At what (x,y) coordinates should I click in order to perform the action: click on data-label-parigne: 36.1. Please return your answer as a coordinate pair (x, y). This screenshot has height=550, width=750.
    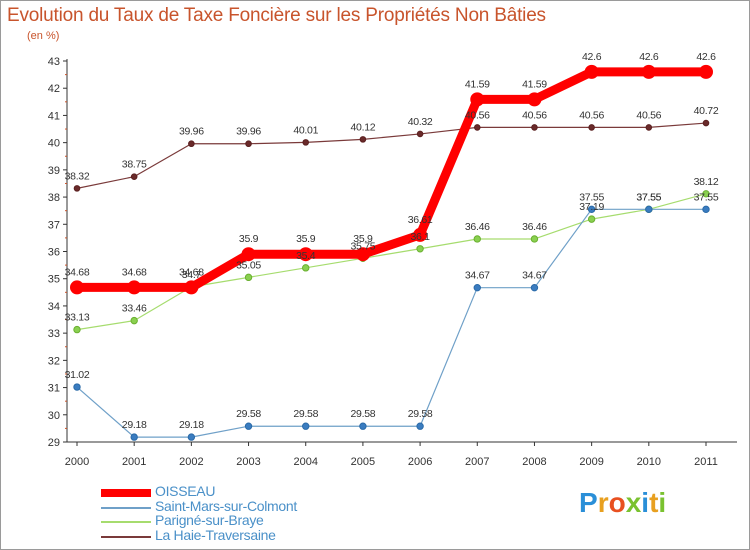
    Looking at the image, I should click on (420, 237).